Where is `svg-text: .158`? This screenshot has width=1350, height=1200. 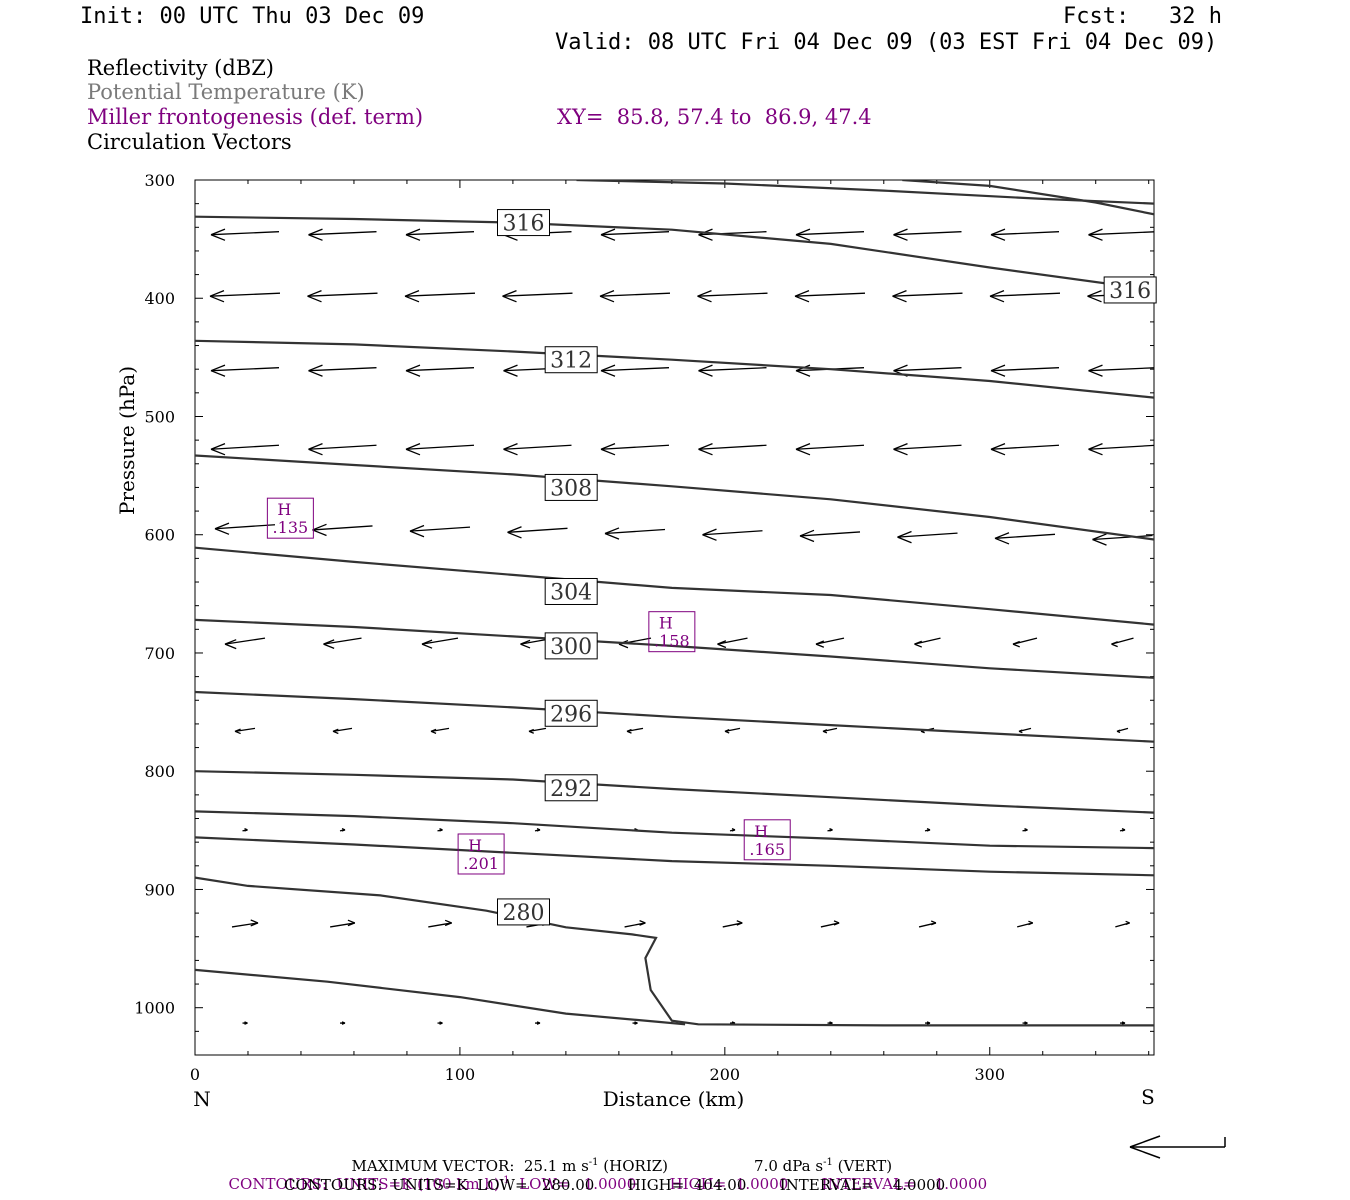 svg-text: .158 is located at coordinates (672, 641).